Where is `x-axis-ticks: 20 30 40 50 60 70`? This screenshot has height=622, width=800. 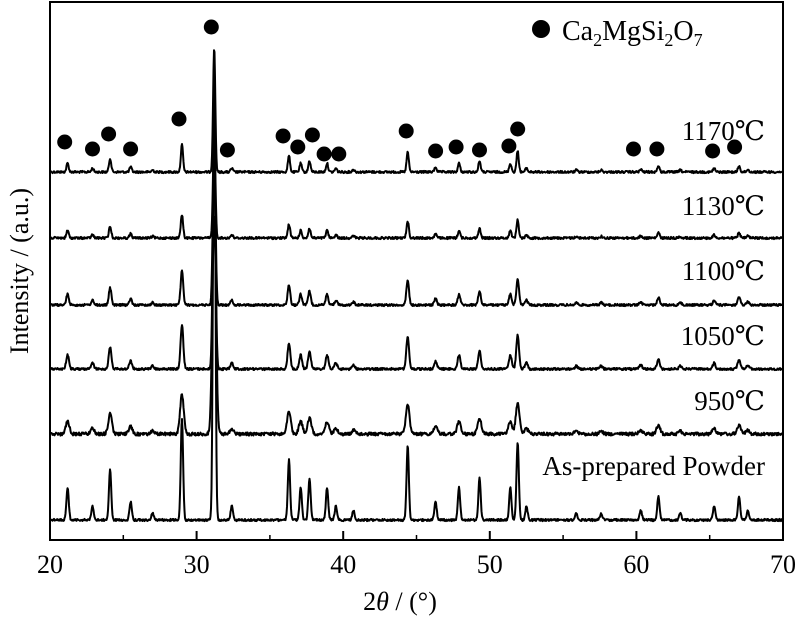
x-axis-ticks: 20 30 40 50 60 70 is located at coordinates (416, 555).